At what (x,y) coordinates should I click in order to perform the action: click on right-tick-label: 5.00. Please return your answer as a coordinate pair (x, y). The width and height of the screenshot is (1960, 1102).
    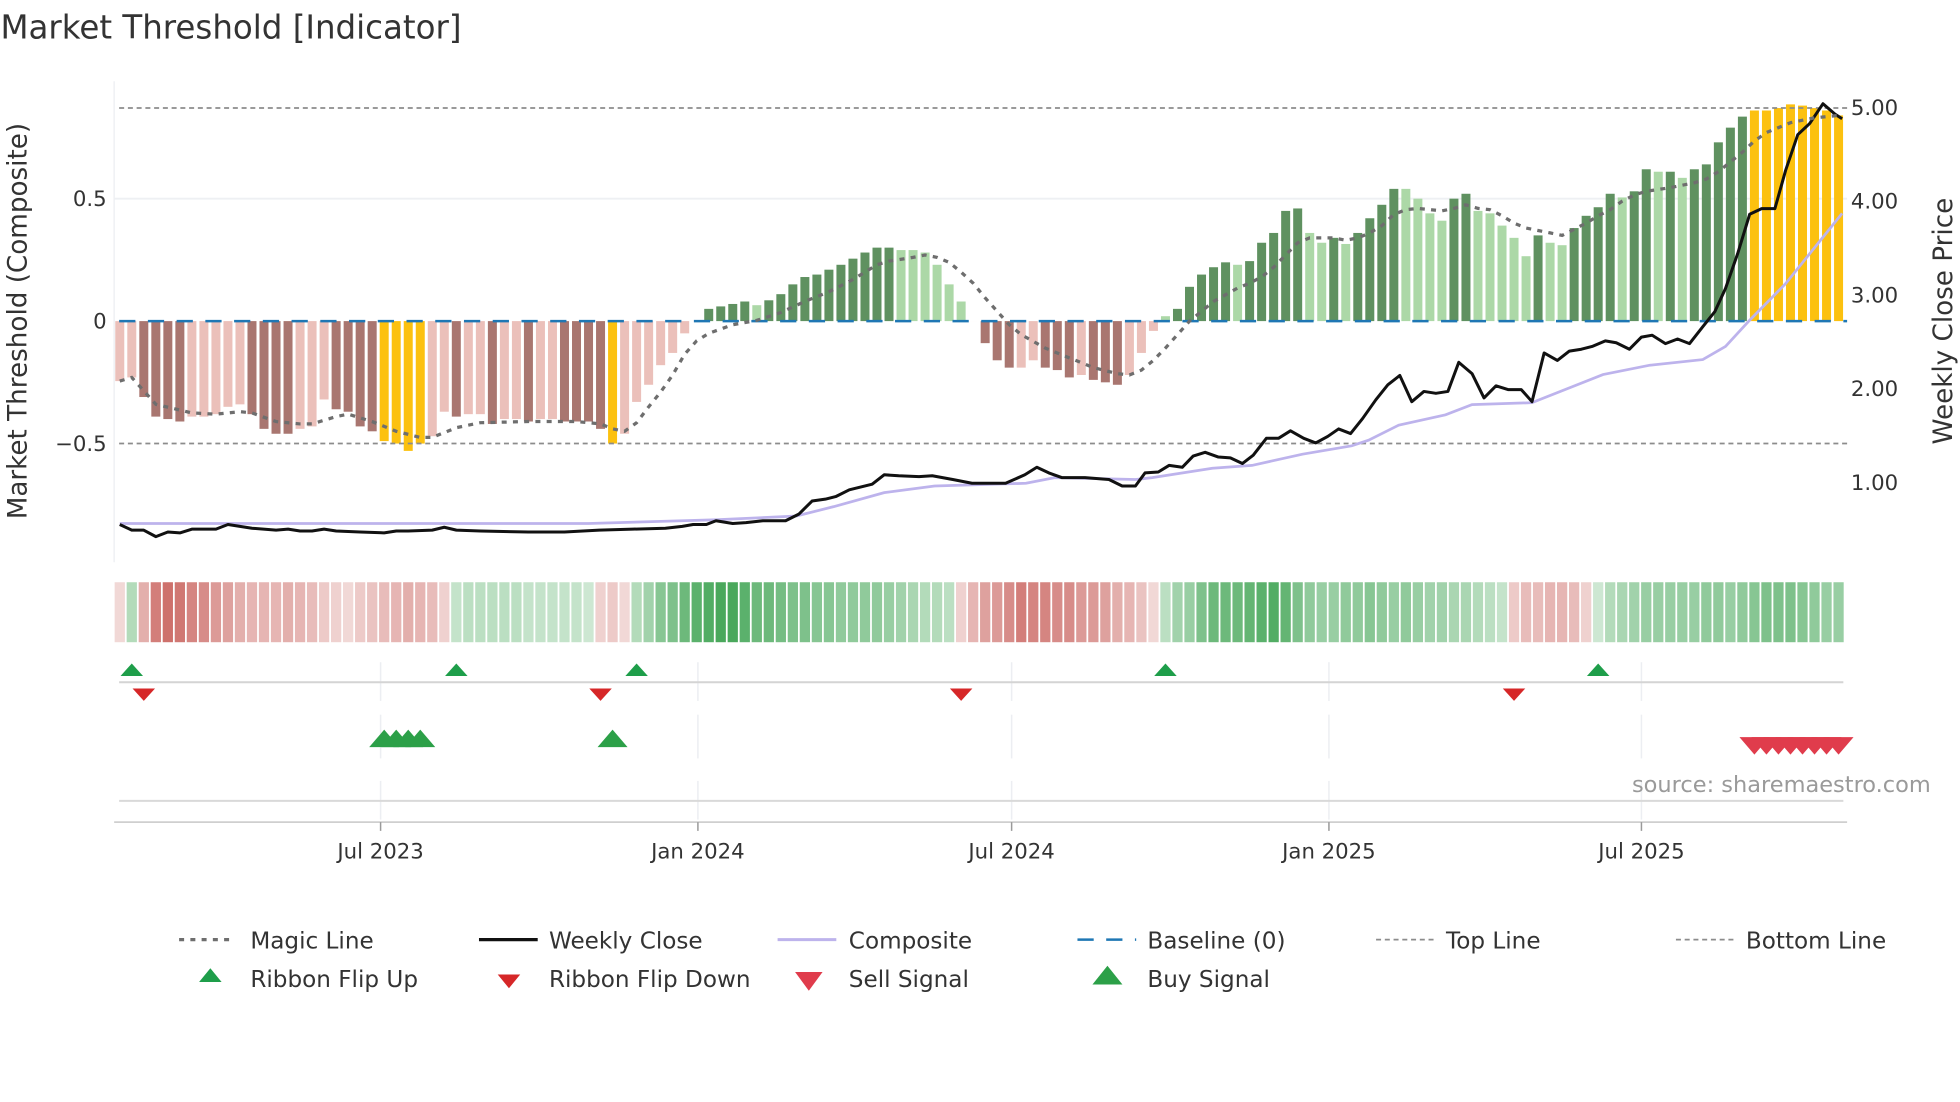
    Looking at the image, I should click on (1874, 108).